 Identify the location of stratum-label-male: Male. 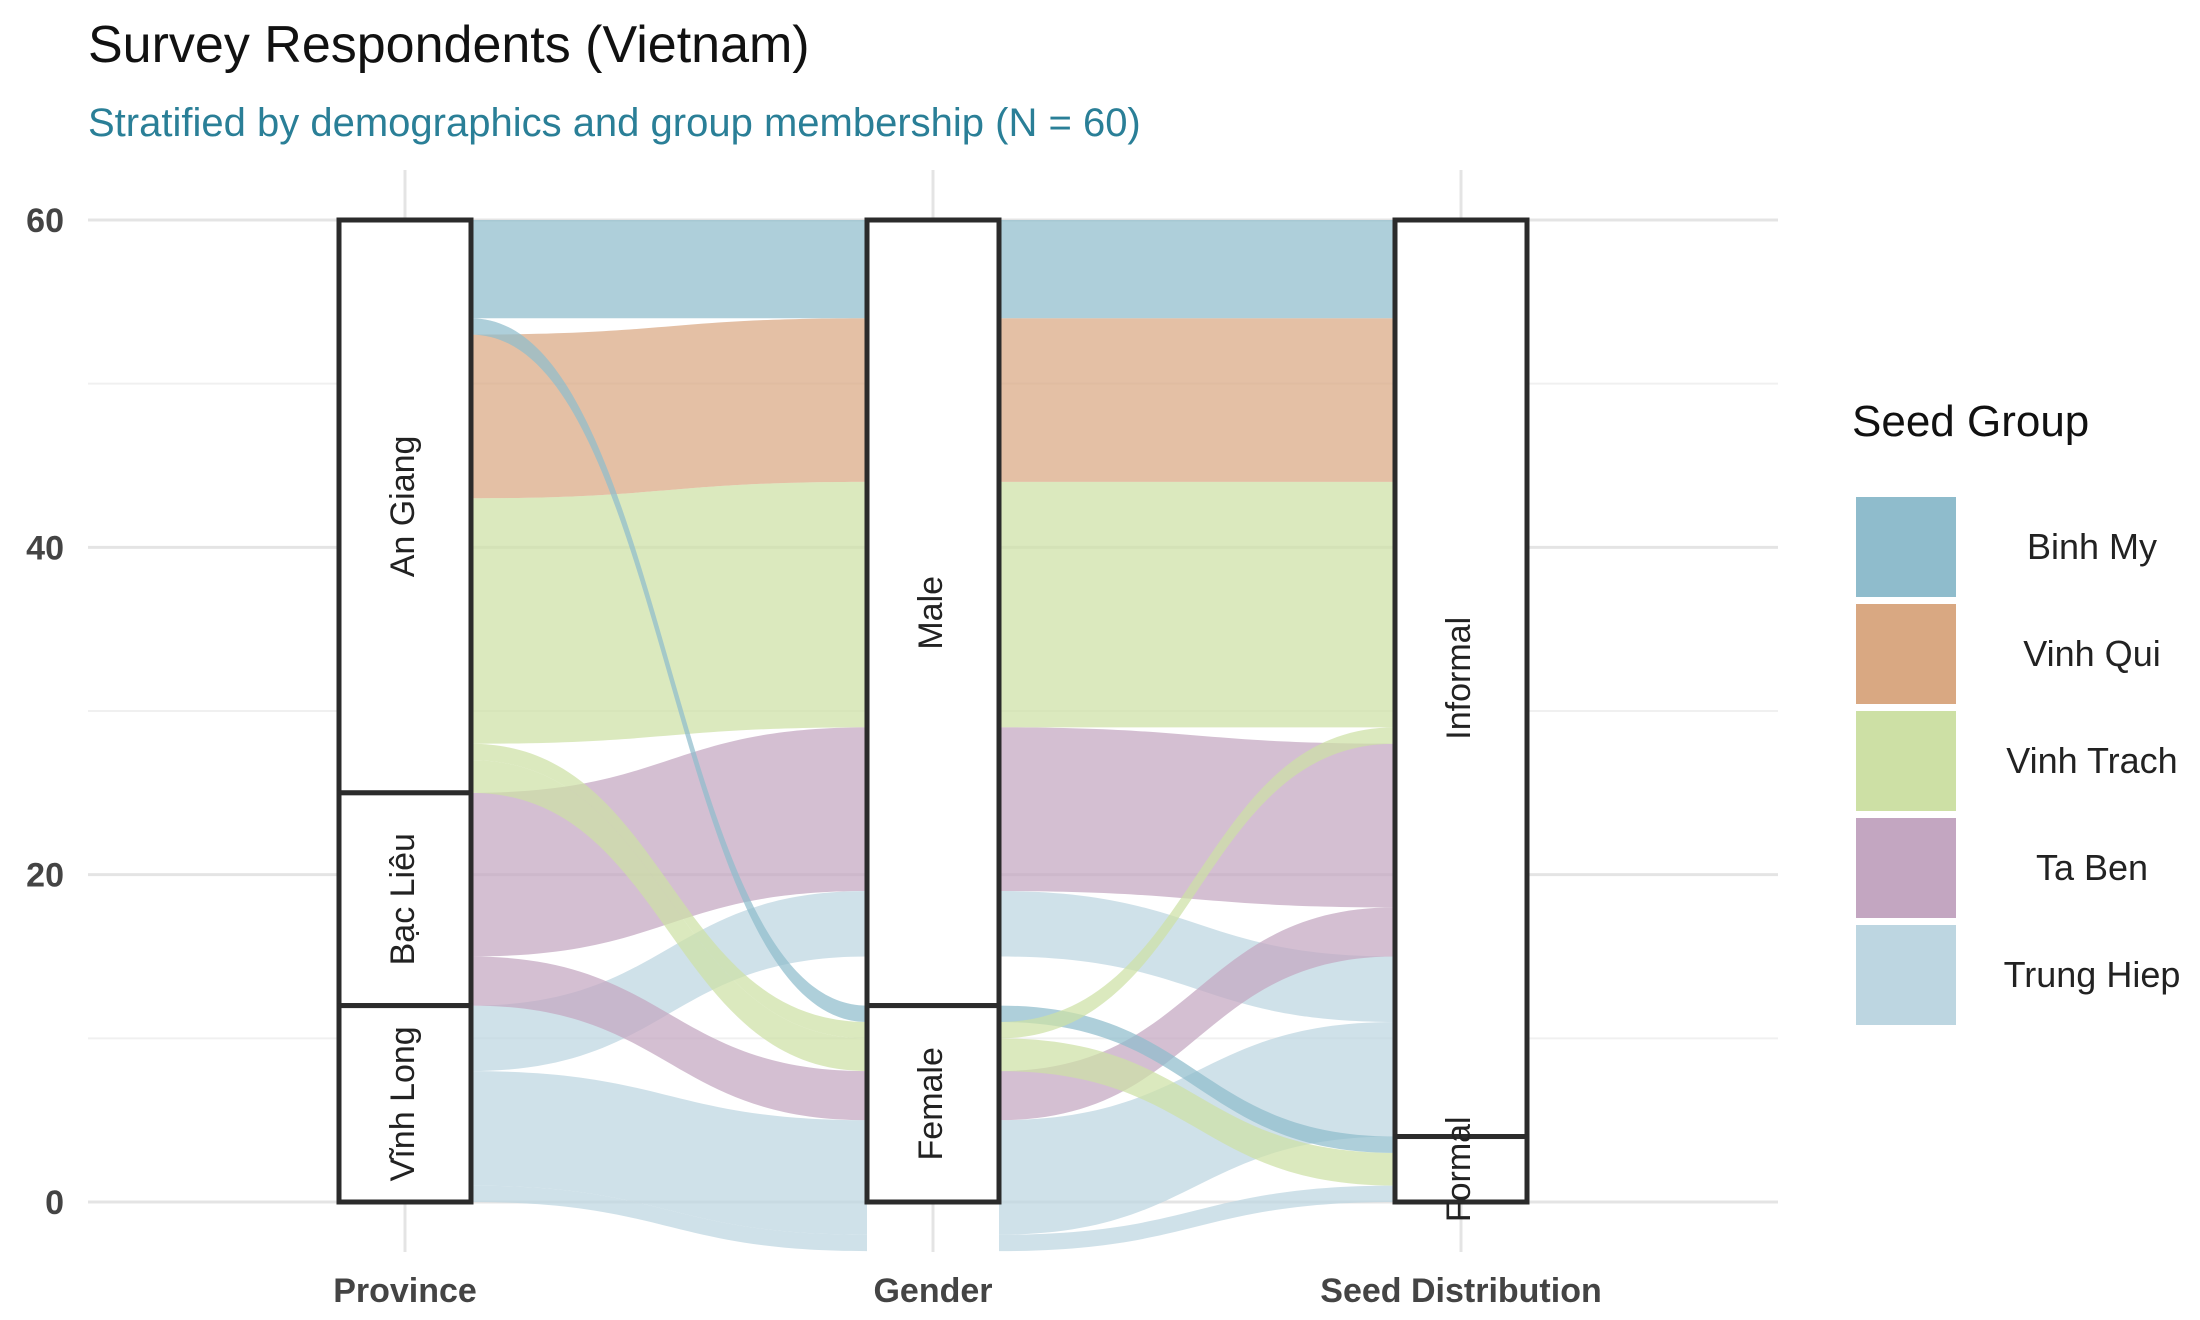
(931, 613).